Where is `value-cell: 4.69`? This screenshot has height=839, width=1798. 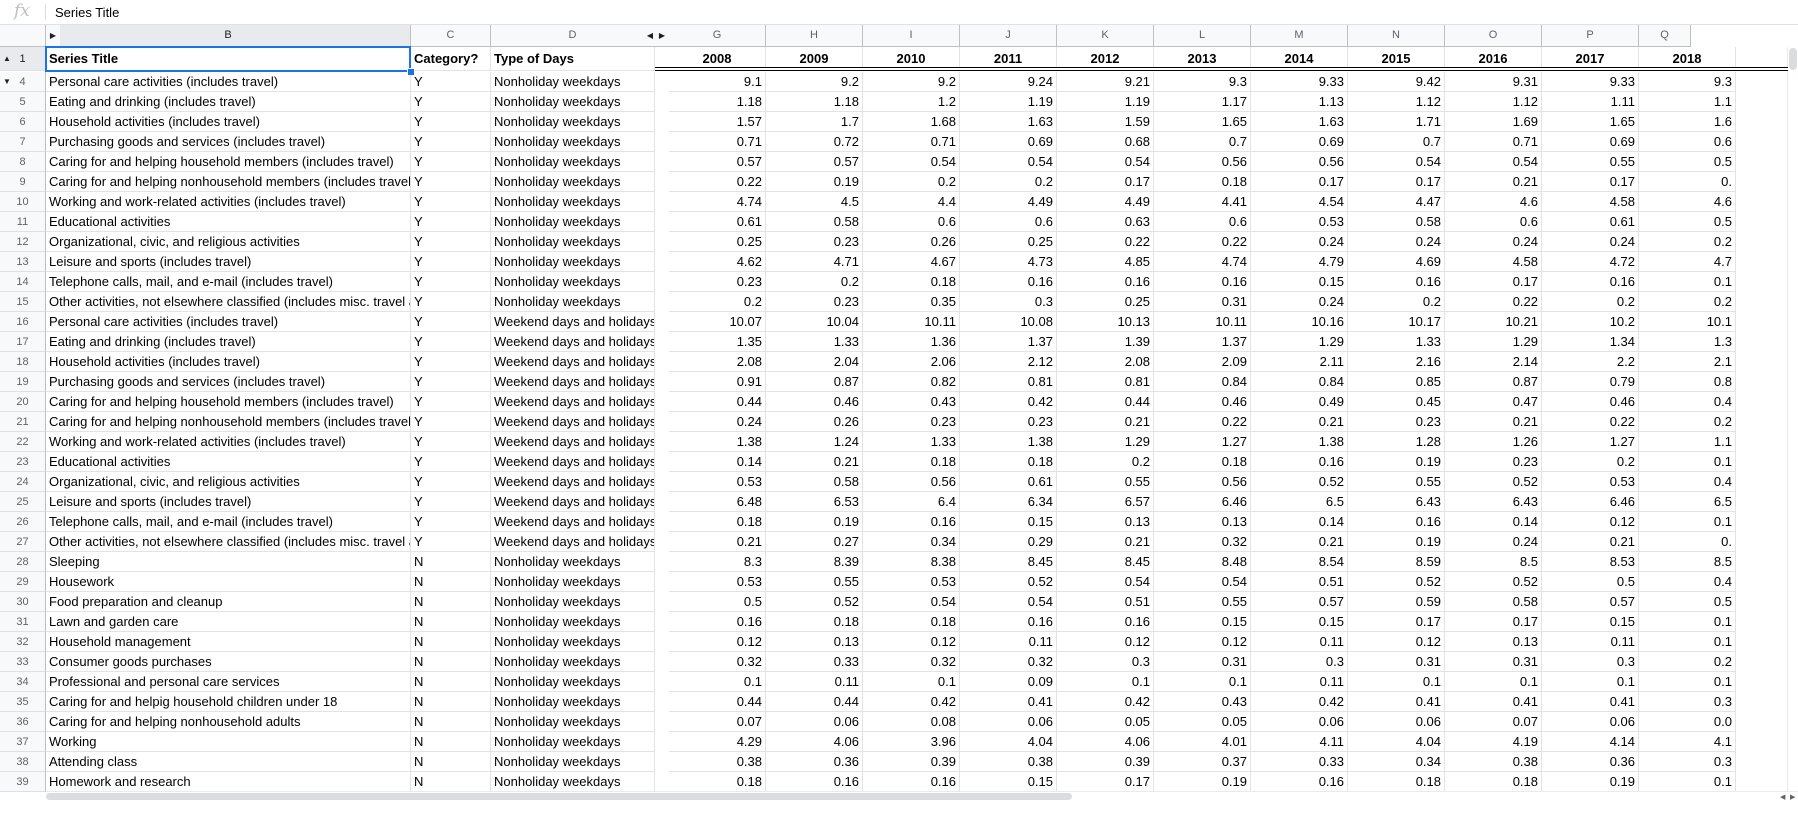
value-cell: 4.69 is located at coordinates (1396, 262).